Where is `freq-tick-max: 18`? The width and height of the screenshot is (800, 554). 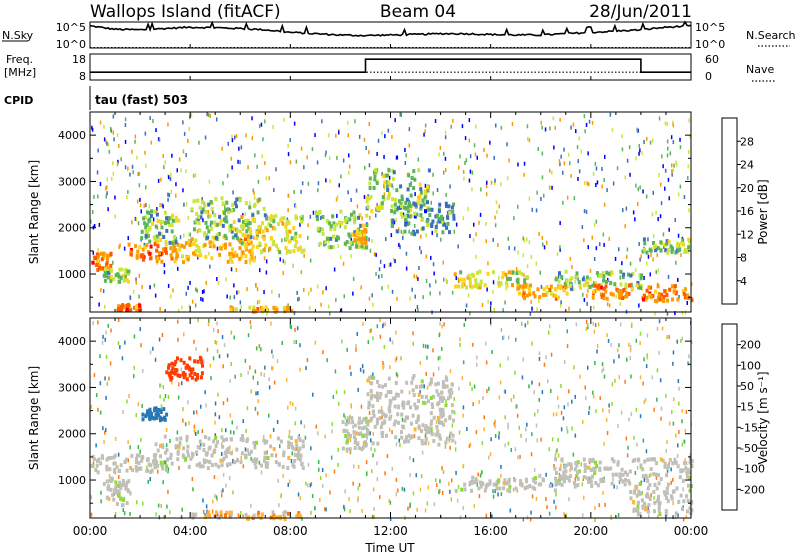
freq-tick-max: 18 is located at coordinates (79, 59).